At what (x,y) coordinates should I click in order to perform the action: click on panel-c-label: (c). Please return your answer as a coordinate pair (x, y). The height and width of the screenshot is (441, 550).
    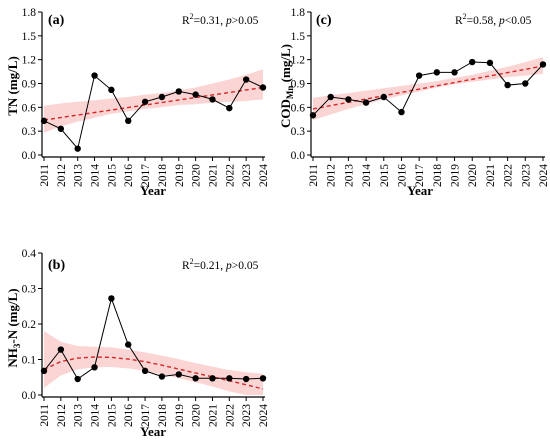
    Looking at the image, I should click on (324, 20).